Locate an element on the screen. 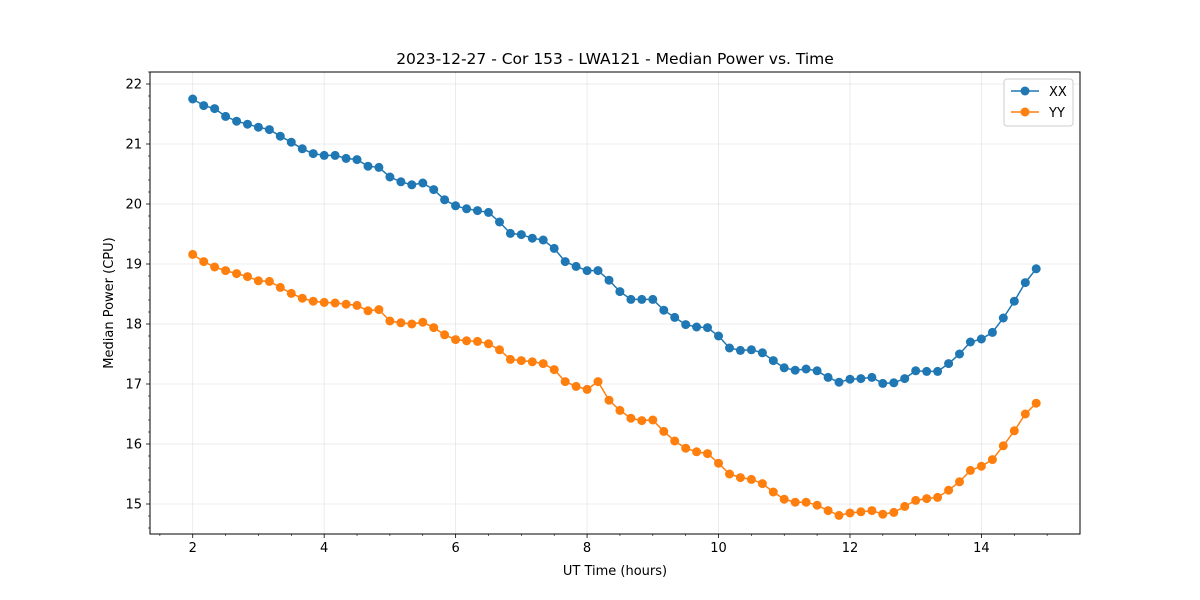  y-axis: 15 16 17 18 19 20 21 22 is located at coordinates (137, 300).